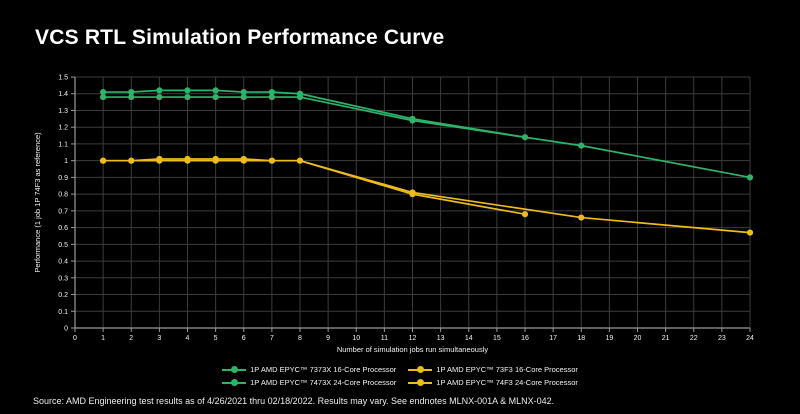  What do you see at coordinates (441, 338) in the screenshot?
I see `x-axis-tick-label: 13` at bounding box center [441, 338].